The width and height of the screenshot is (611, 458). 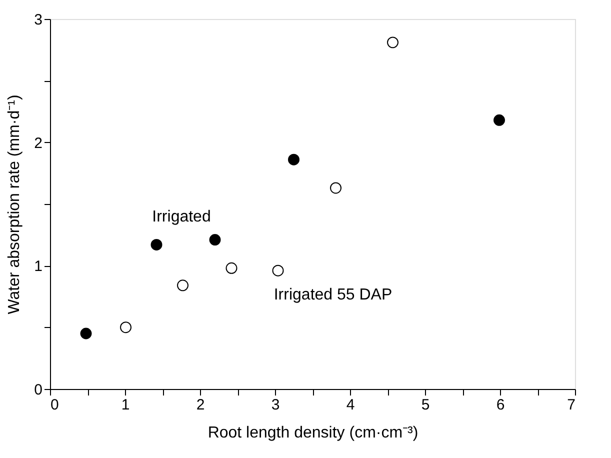 I want to click on y-tick-label: 2, so click(x=38, y=143).